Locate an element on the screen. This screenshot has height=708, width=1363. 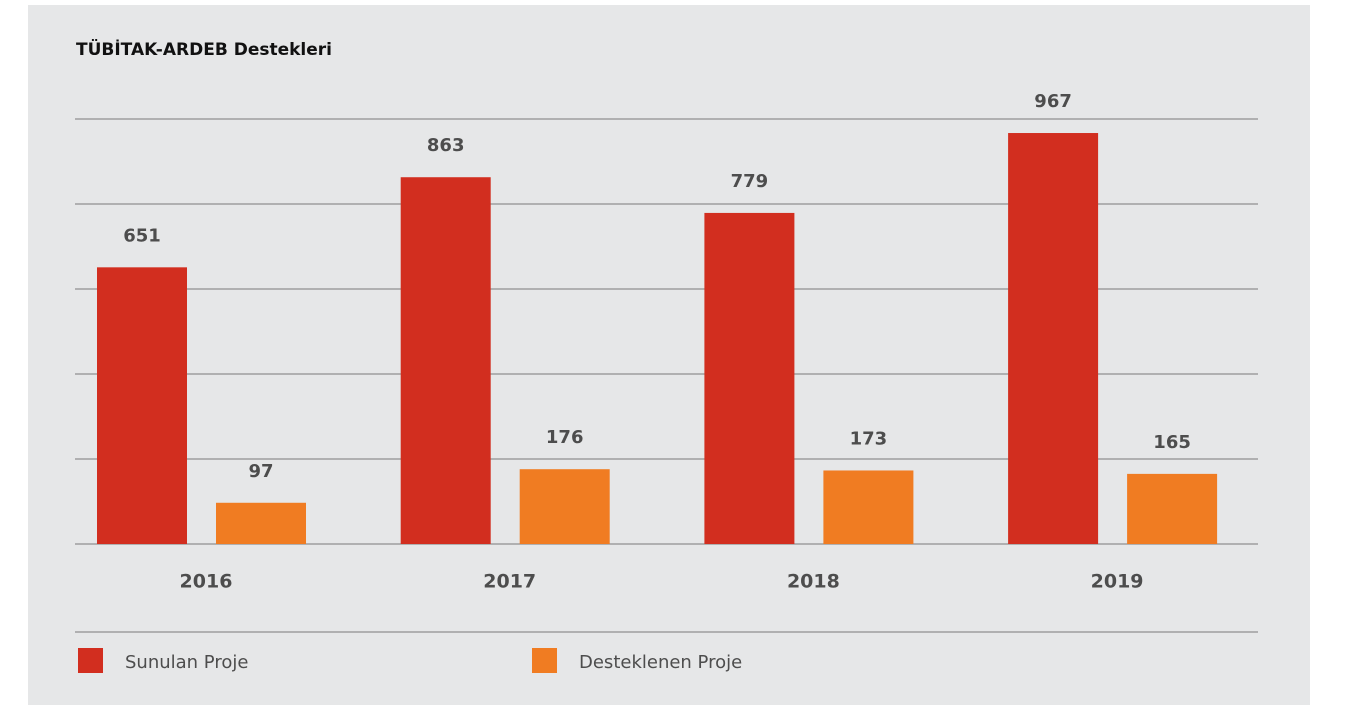
value-label: 863 is located at coordinates (446, 145).